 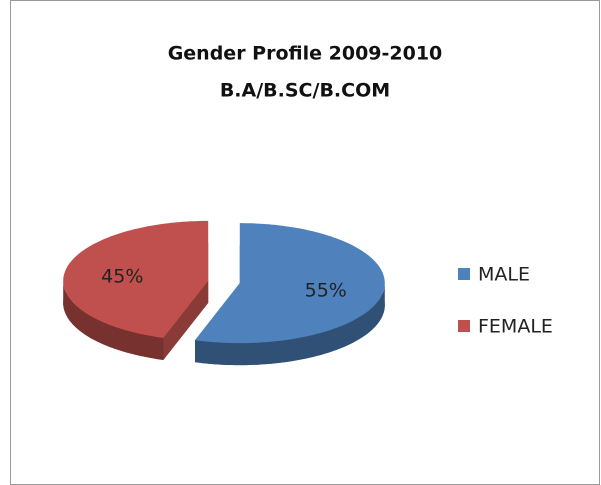 What do you see at coordinates (504, 275) in the screenshot?
I see `legend-label: MALE` at bounding box center [504, 275].